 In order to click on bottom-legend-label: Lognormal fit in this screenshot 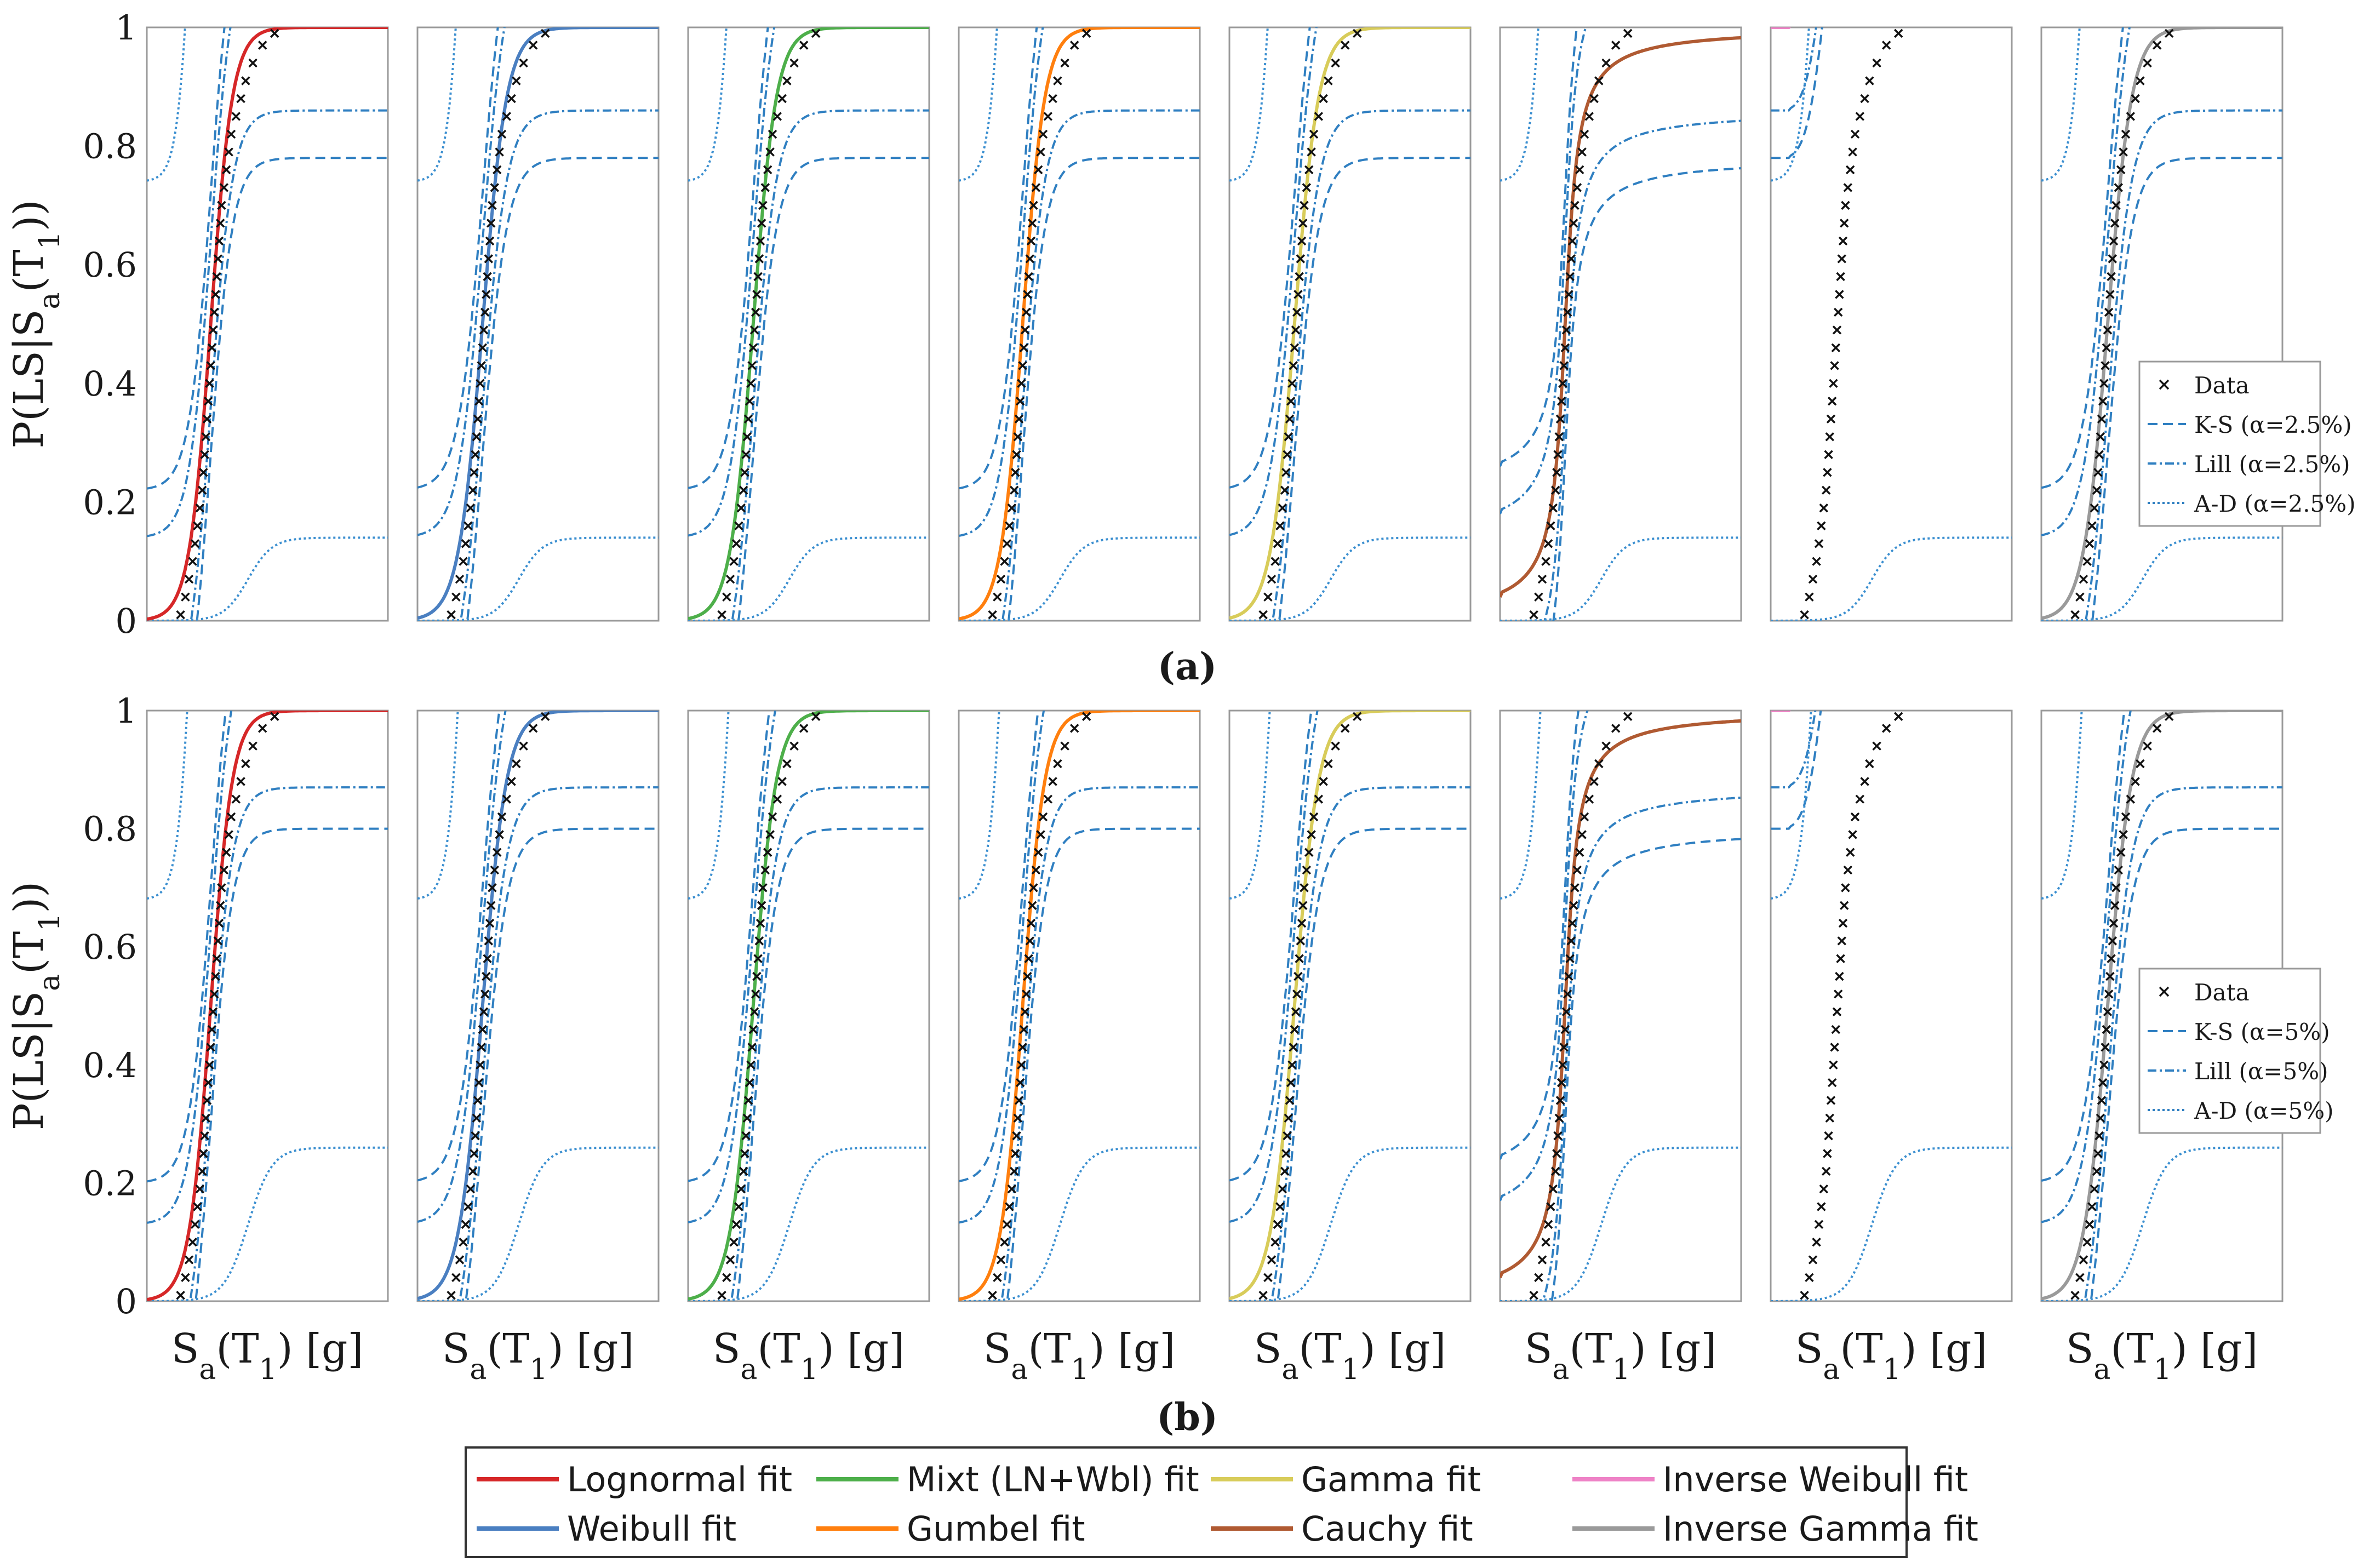, I will do `click(679, 1480)`.